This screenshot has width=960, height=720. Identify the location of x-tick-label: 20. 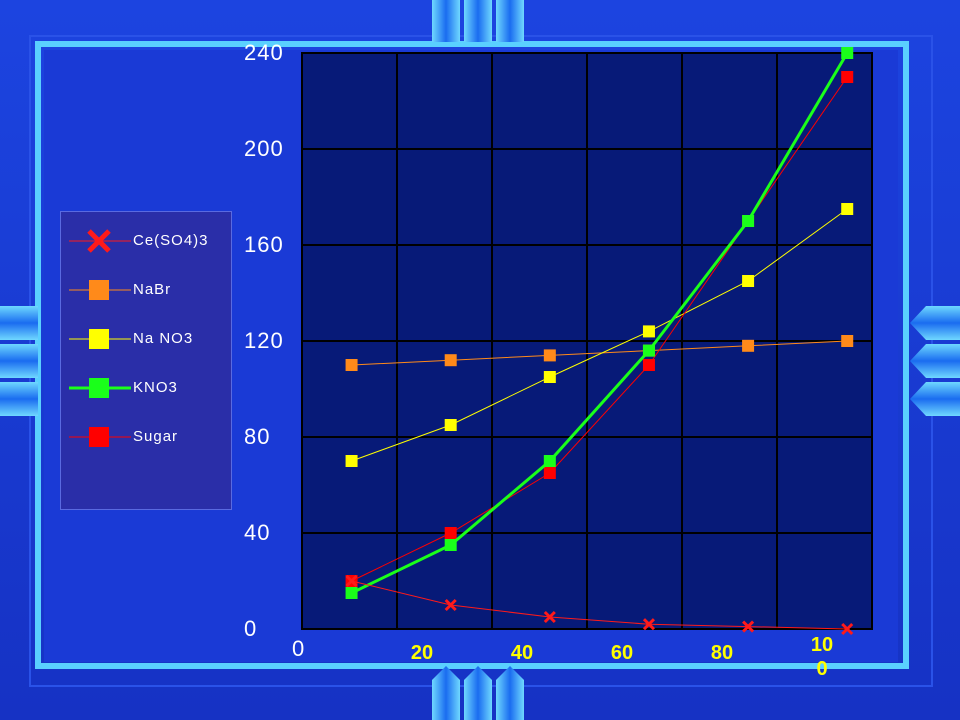
(422, 653).